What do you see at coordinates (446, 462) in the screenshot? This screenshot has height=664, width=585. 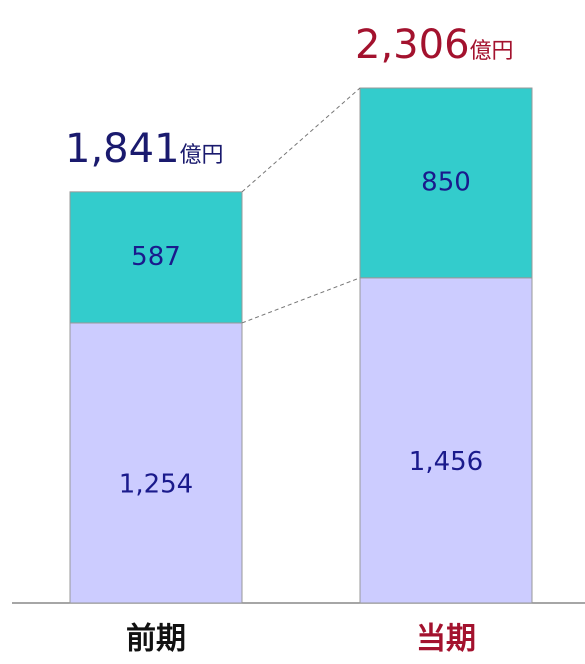 I see `segment-label: 1,456` at bounding box center [446, 462].